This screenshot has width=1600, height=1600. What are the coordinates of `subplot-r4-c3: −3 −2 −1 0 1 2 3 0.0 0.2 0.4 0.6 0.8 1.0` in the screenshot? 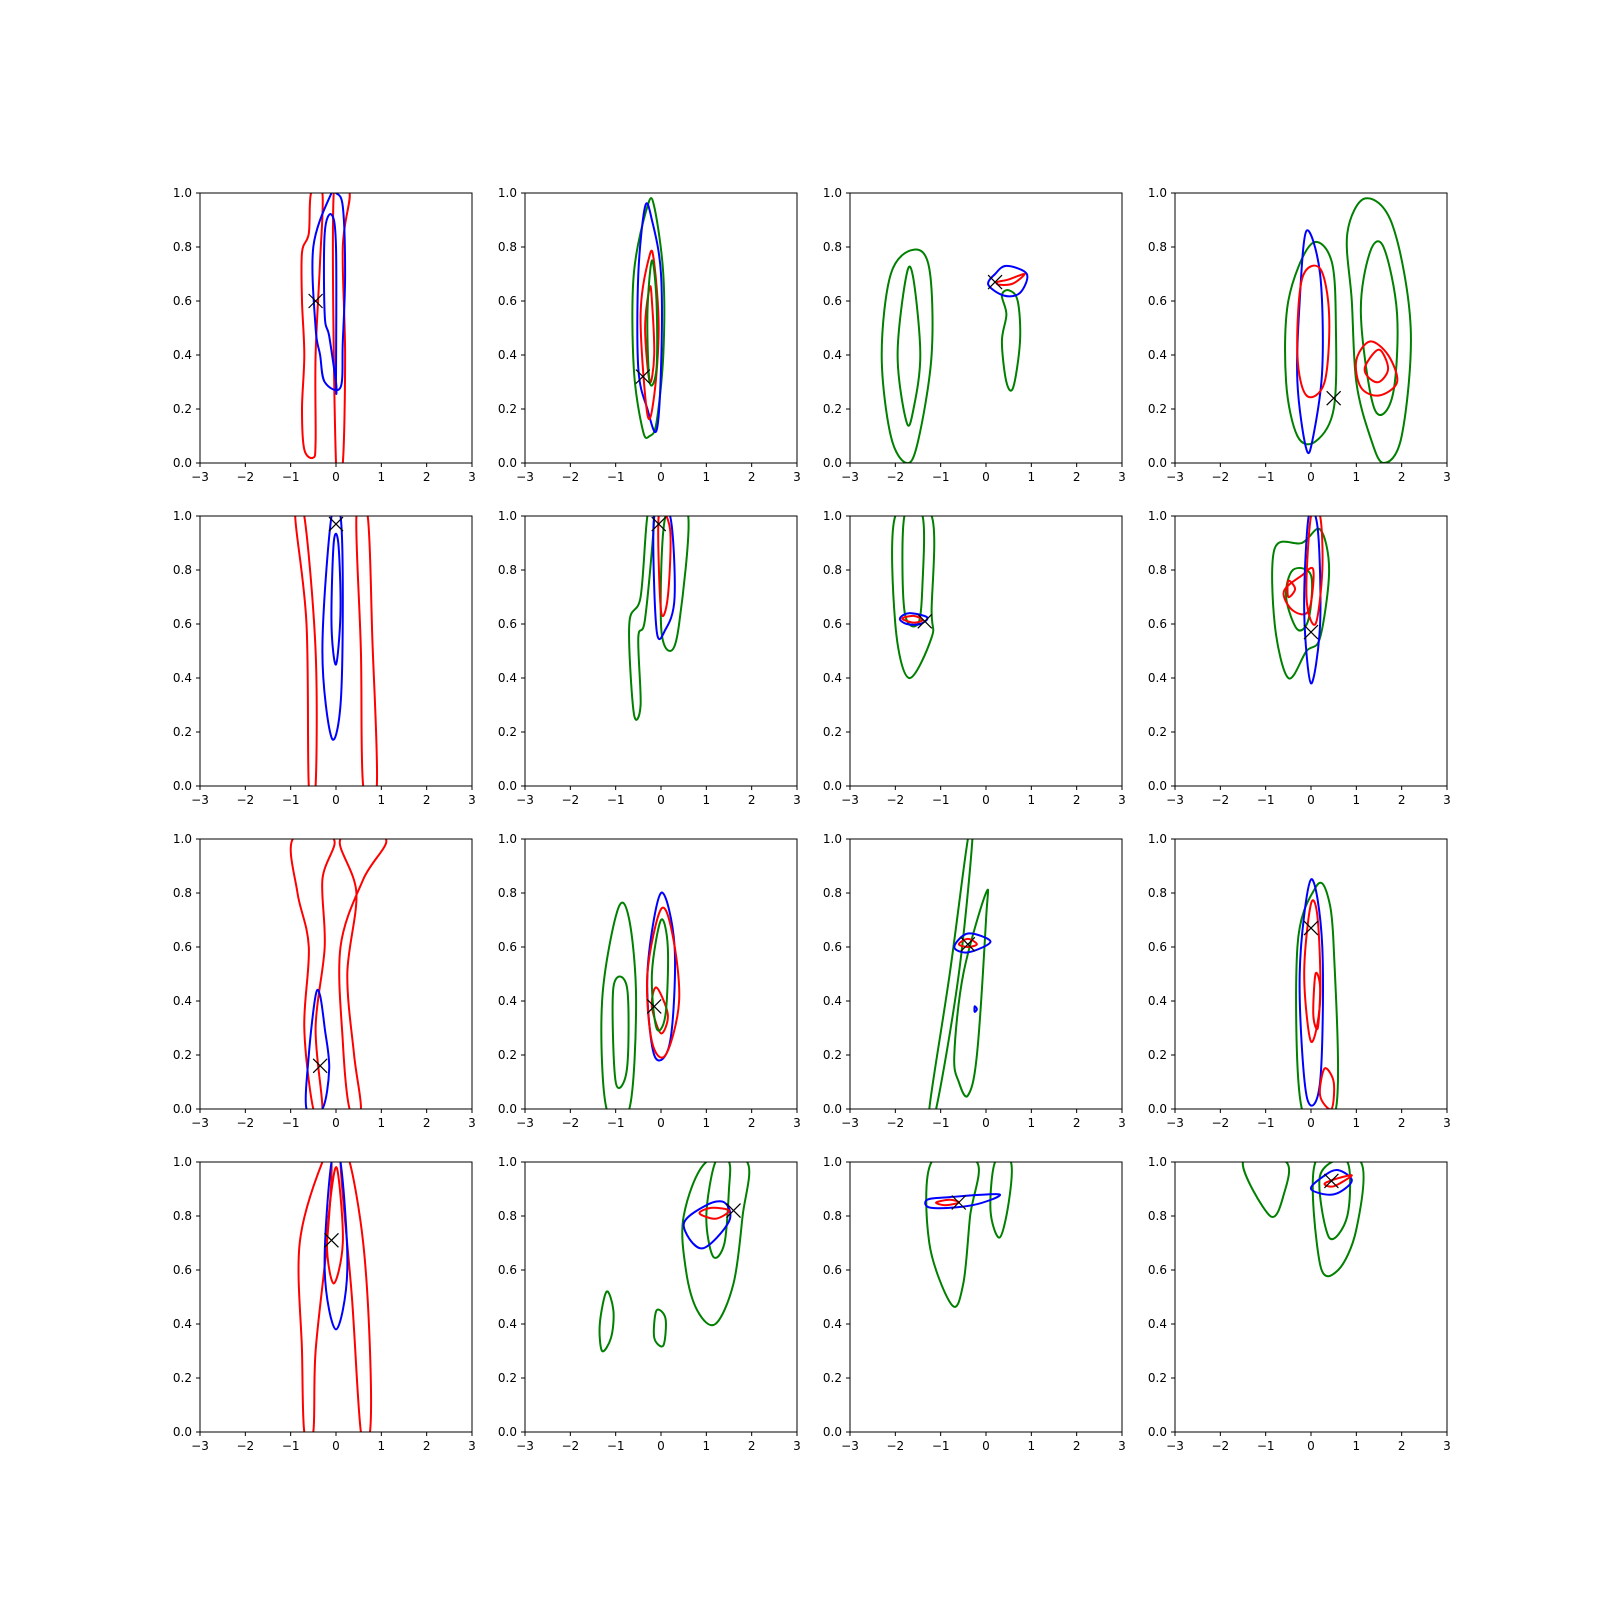 It's located at (974, 1304).